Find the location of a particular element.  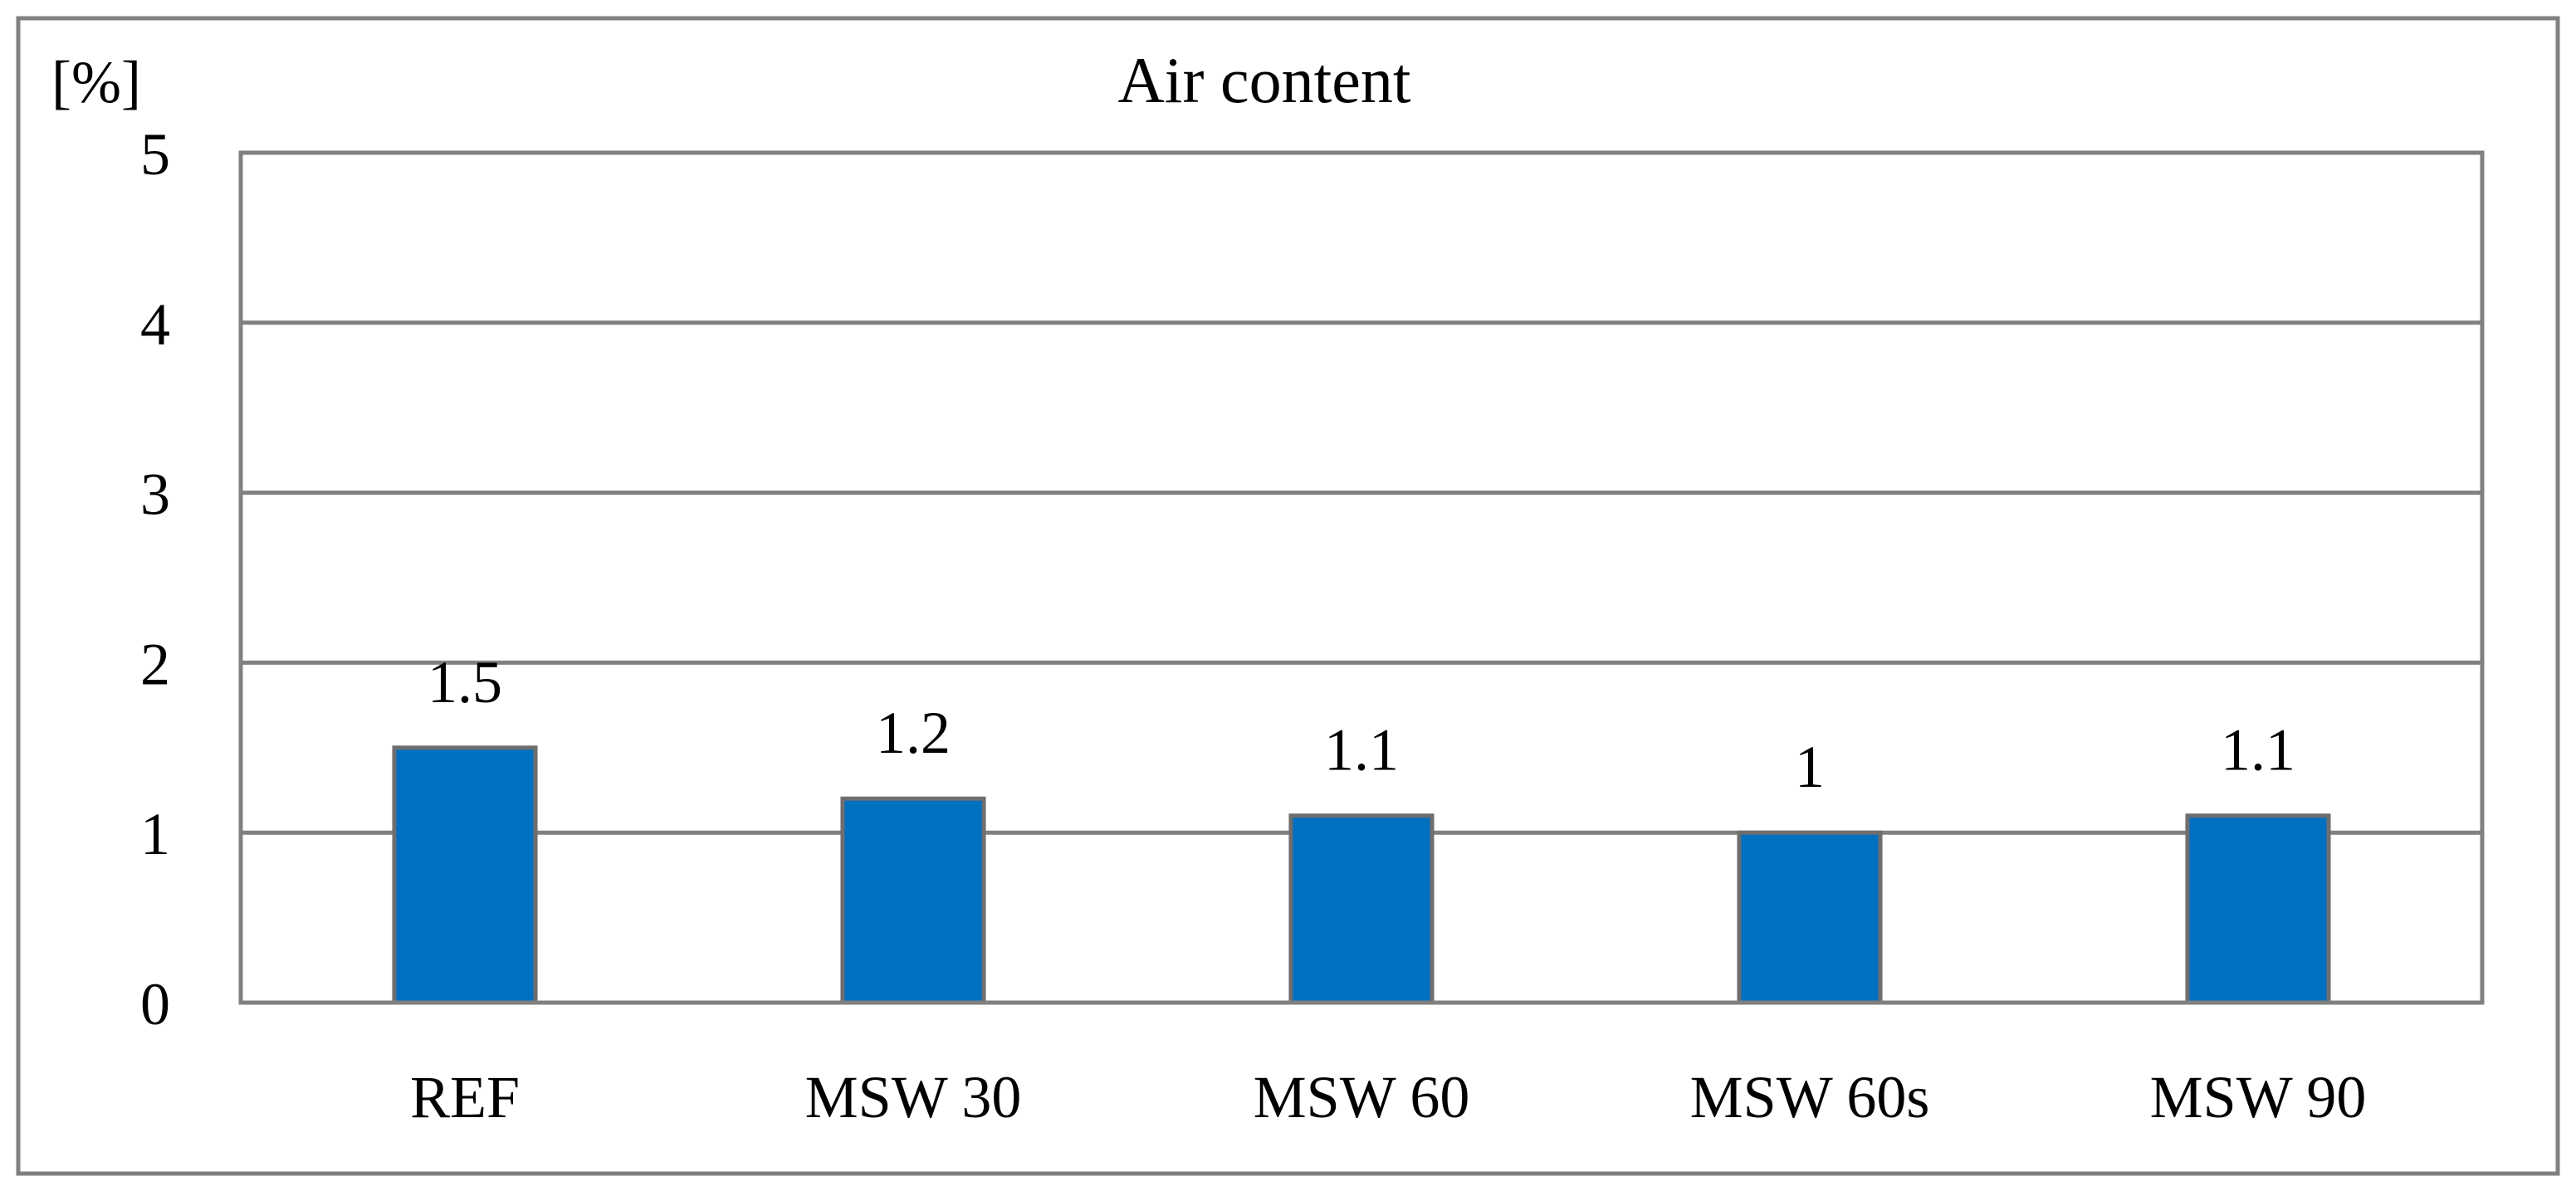

y-axis-ticks: 0 1 2 3 4 5 is located at coordinates (155, 579).